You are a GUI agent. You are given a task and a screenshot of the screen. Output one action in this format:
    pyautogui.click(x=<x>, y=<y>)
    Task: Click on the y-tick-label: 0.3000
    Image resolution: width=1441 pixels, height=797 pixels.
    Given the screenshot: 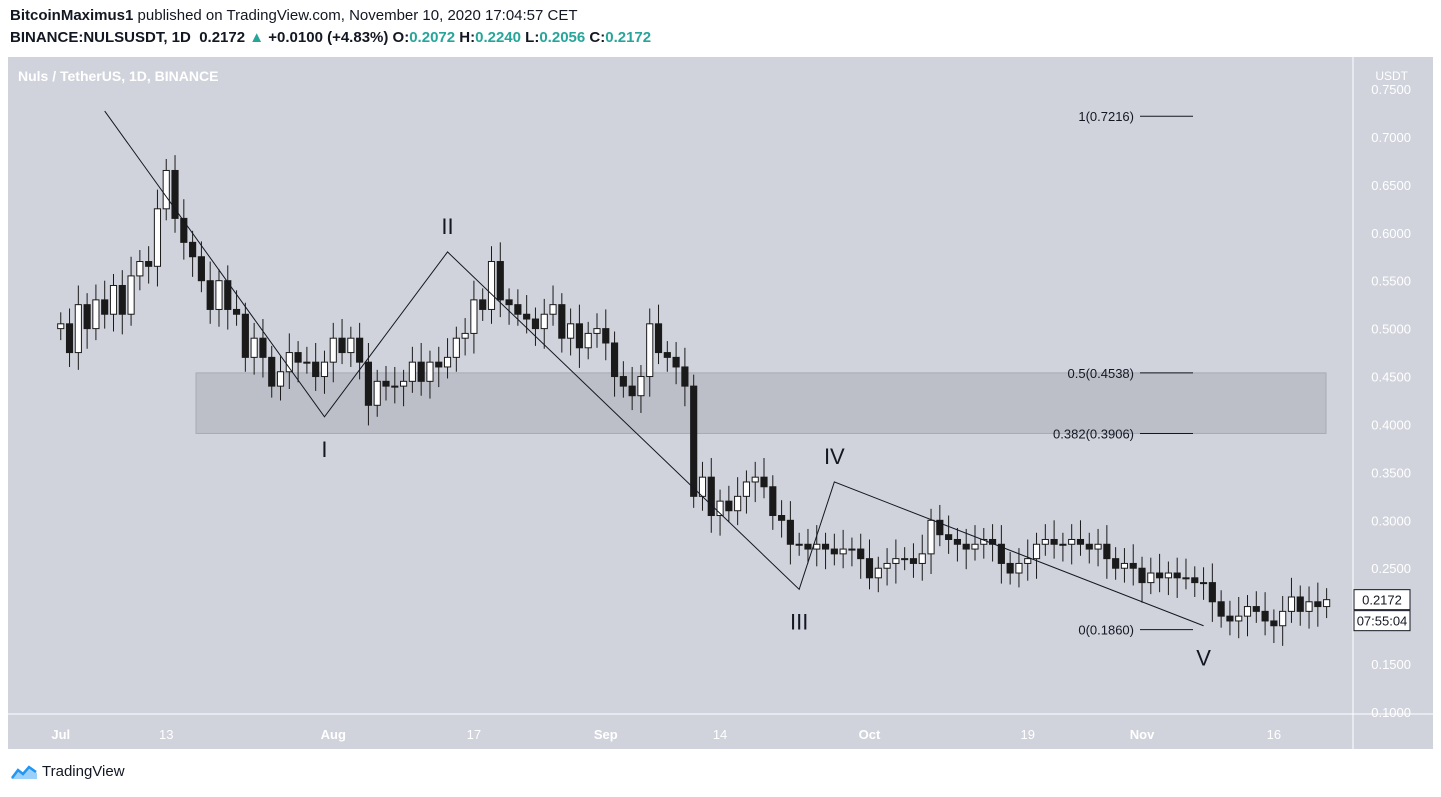 What is the action you would take?
    pyautogui.click(x=1391, y=520)
    